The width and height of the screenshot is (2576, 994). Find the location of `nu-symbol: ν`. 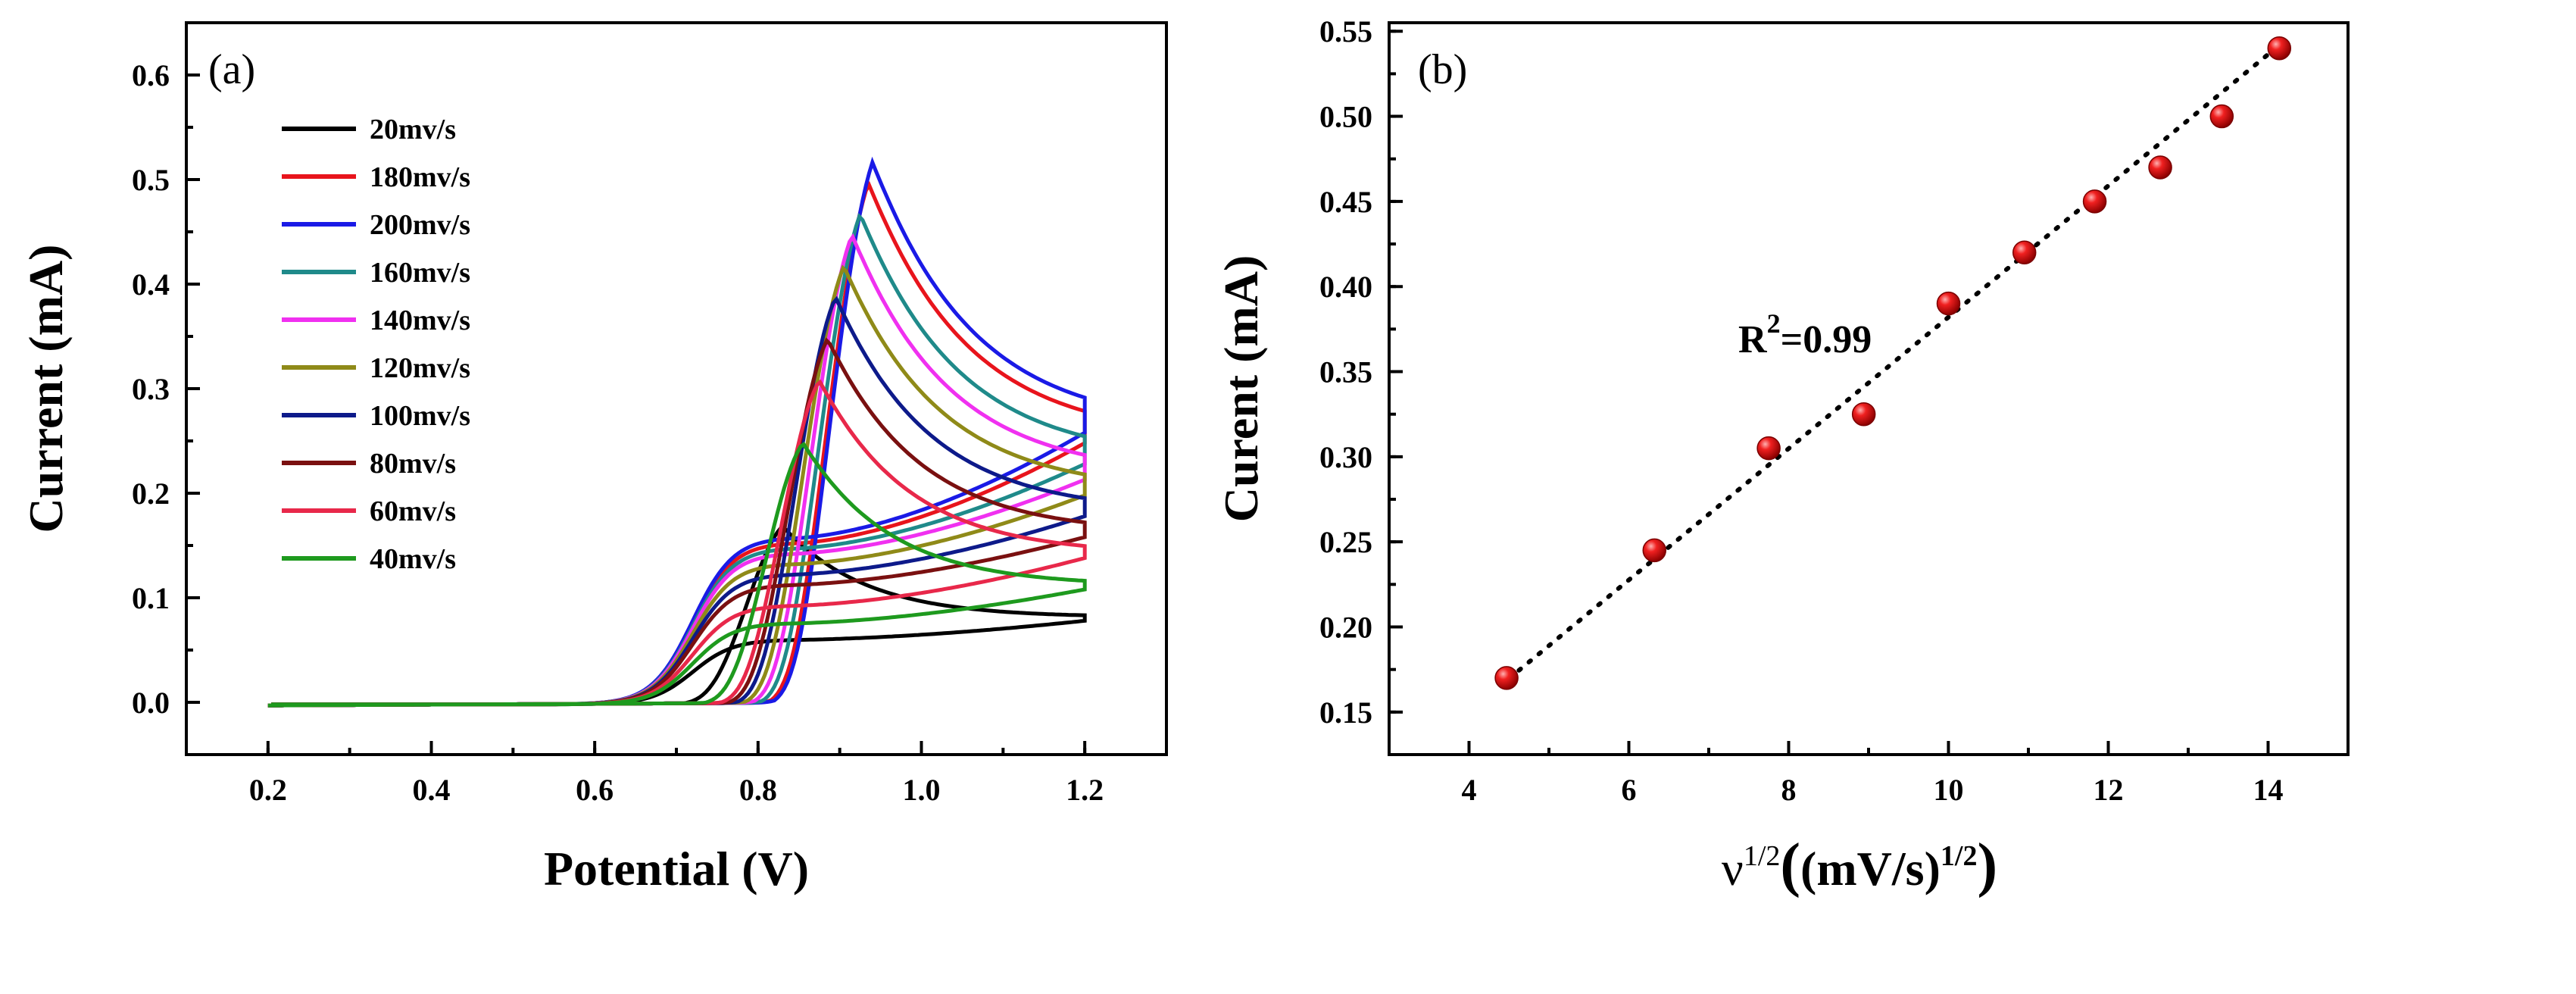

nu-symbol: ν is located at coordinates (1733, 869).